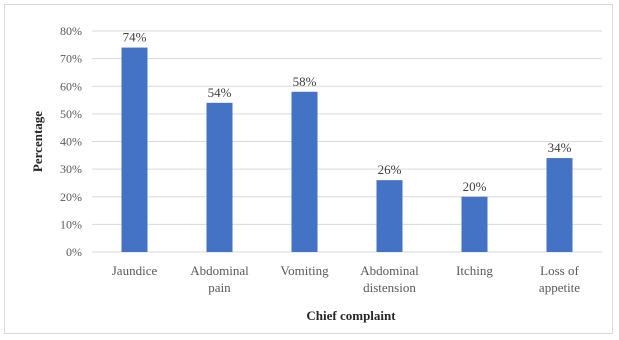 This screenshot has width=619, height=340. Describe the element at coordinates (389, 287) in the screenshot. I see `category-label: distension` at that location.